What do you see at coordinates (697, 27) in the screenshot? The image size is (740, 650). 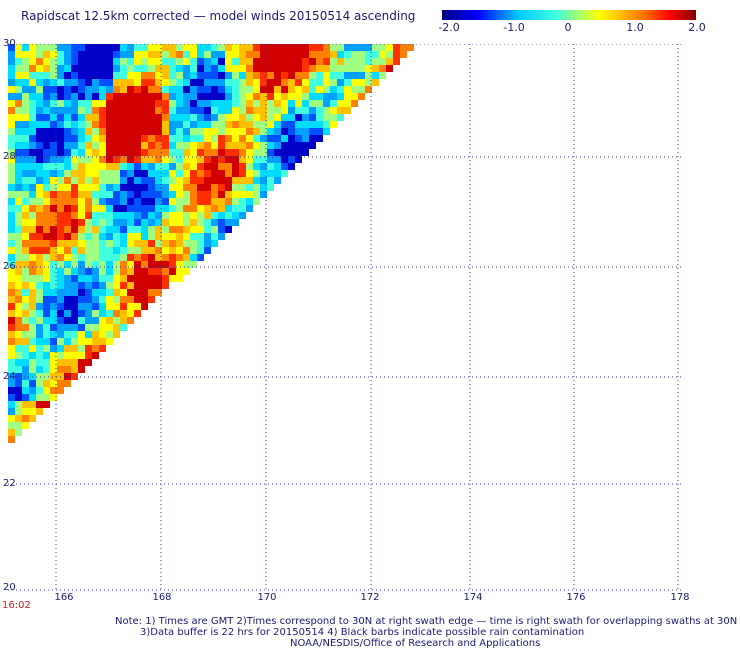 I see `colorbar-label-max: 2.0` at bounding box center [697, 27].